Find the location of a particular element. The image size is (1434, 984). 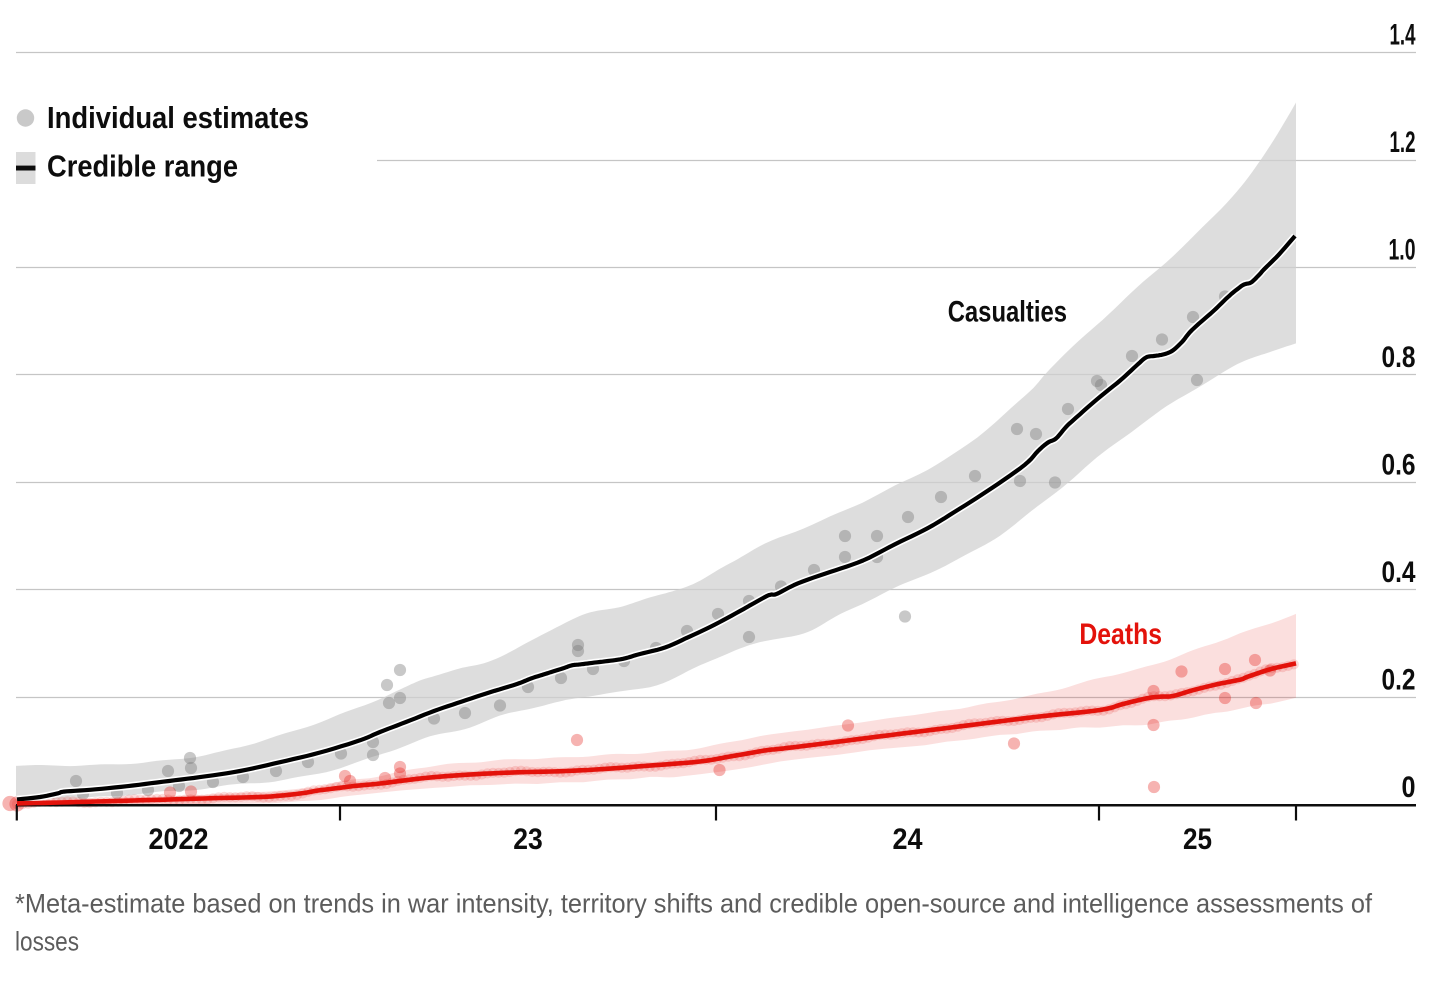

svg-text: 0.6 is located at coordinates (1399, 464).